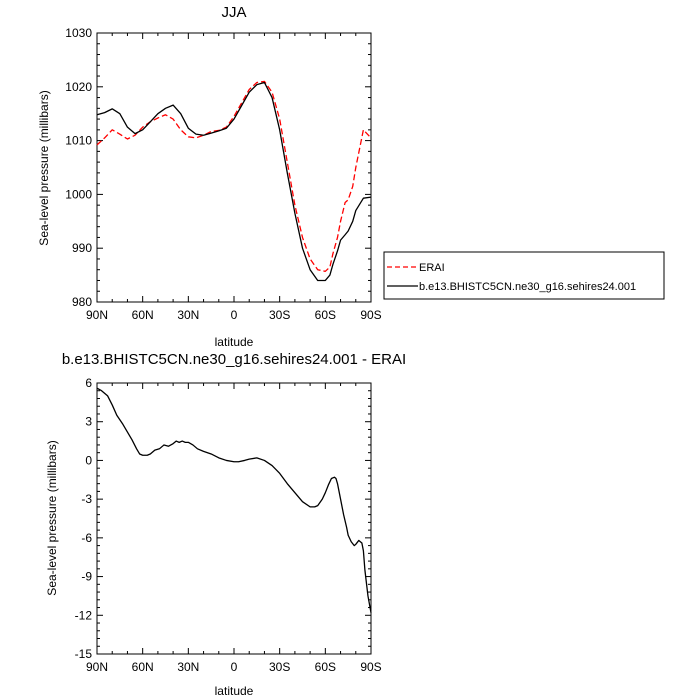 The height and width of the screenshot is (700, 700). Describe the element at coordinates (88, 383) in the screenshot. I see `bottom-y-tick-label: 6` at that location.